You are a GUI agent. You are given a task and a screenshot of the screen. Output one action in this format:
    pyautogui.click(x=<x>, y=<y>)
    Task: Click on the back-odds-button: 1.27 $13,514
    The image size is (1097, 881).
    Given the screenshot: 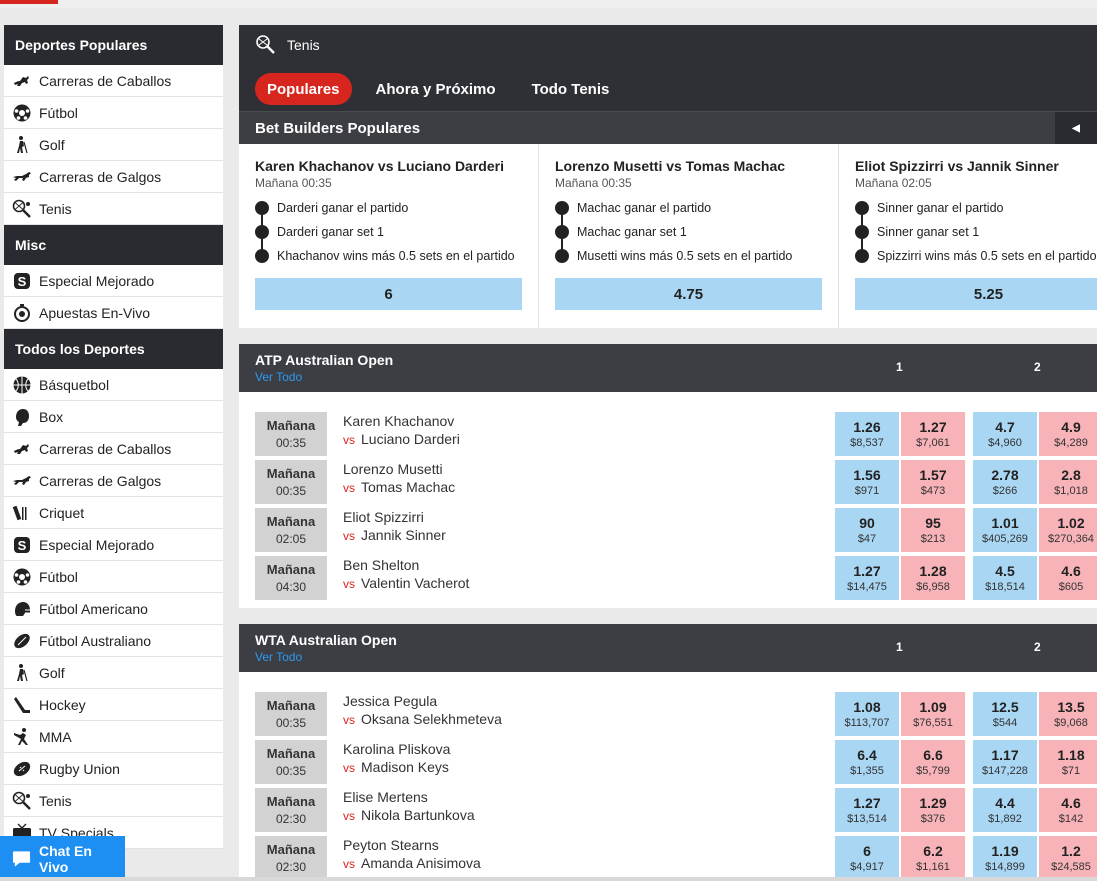 What is the action you would take?
    pyautogui.click(x=867, y=810)
    